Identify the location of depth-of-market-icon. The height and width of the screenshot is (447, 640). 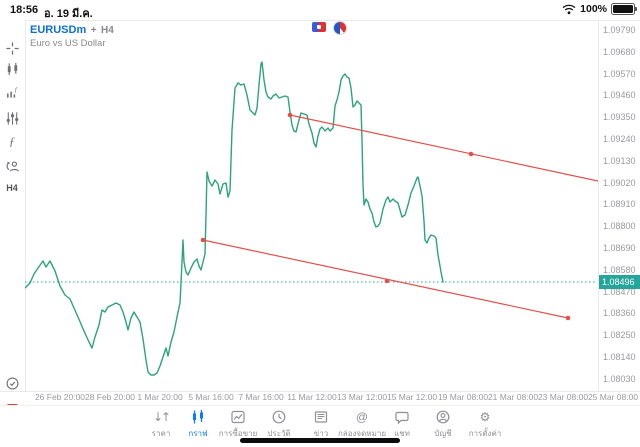
(12, 166).